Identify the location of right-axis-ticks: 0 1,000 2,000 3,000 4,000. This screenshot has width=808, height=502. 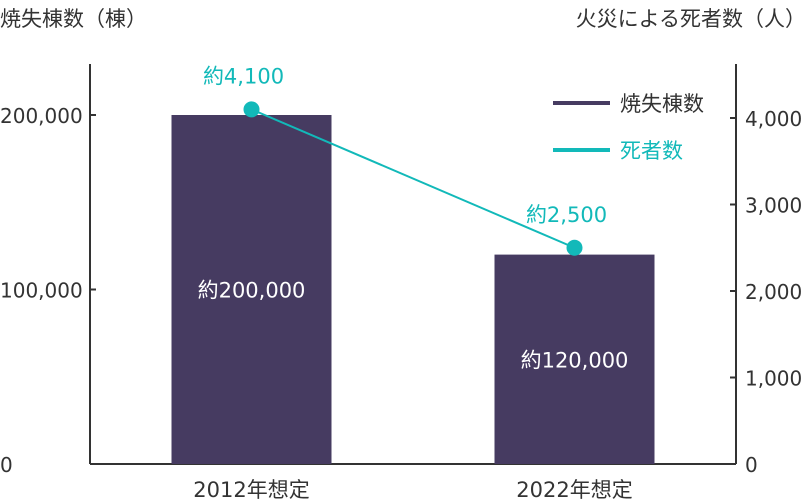
(766, 292).